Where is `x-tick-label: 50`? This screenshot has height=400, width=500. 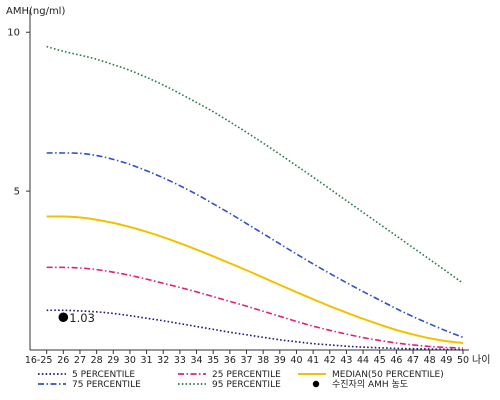
x-tick-label: 50 is located at coordinates (463, 360).